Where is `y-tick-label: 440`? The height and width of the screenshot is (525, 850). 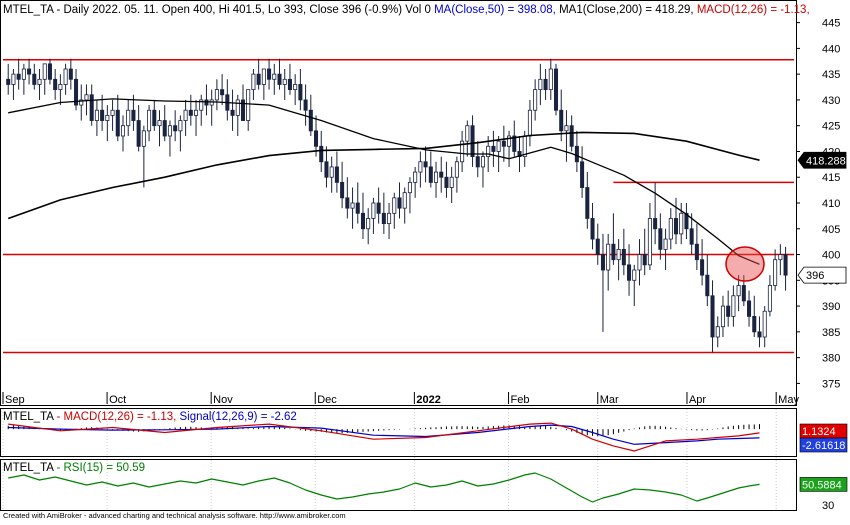 y-tick-label: 440 is located at coordinates (831, 49).